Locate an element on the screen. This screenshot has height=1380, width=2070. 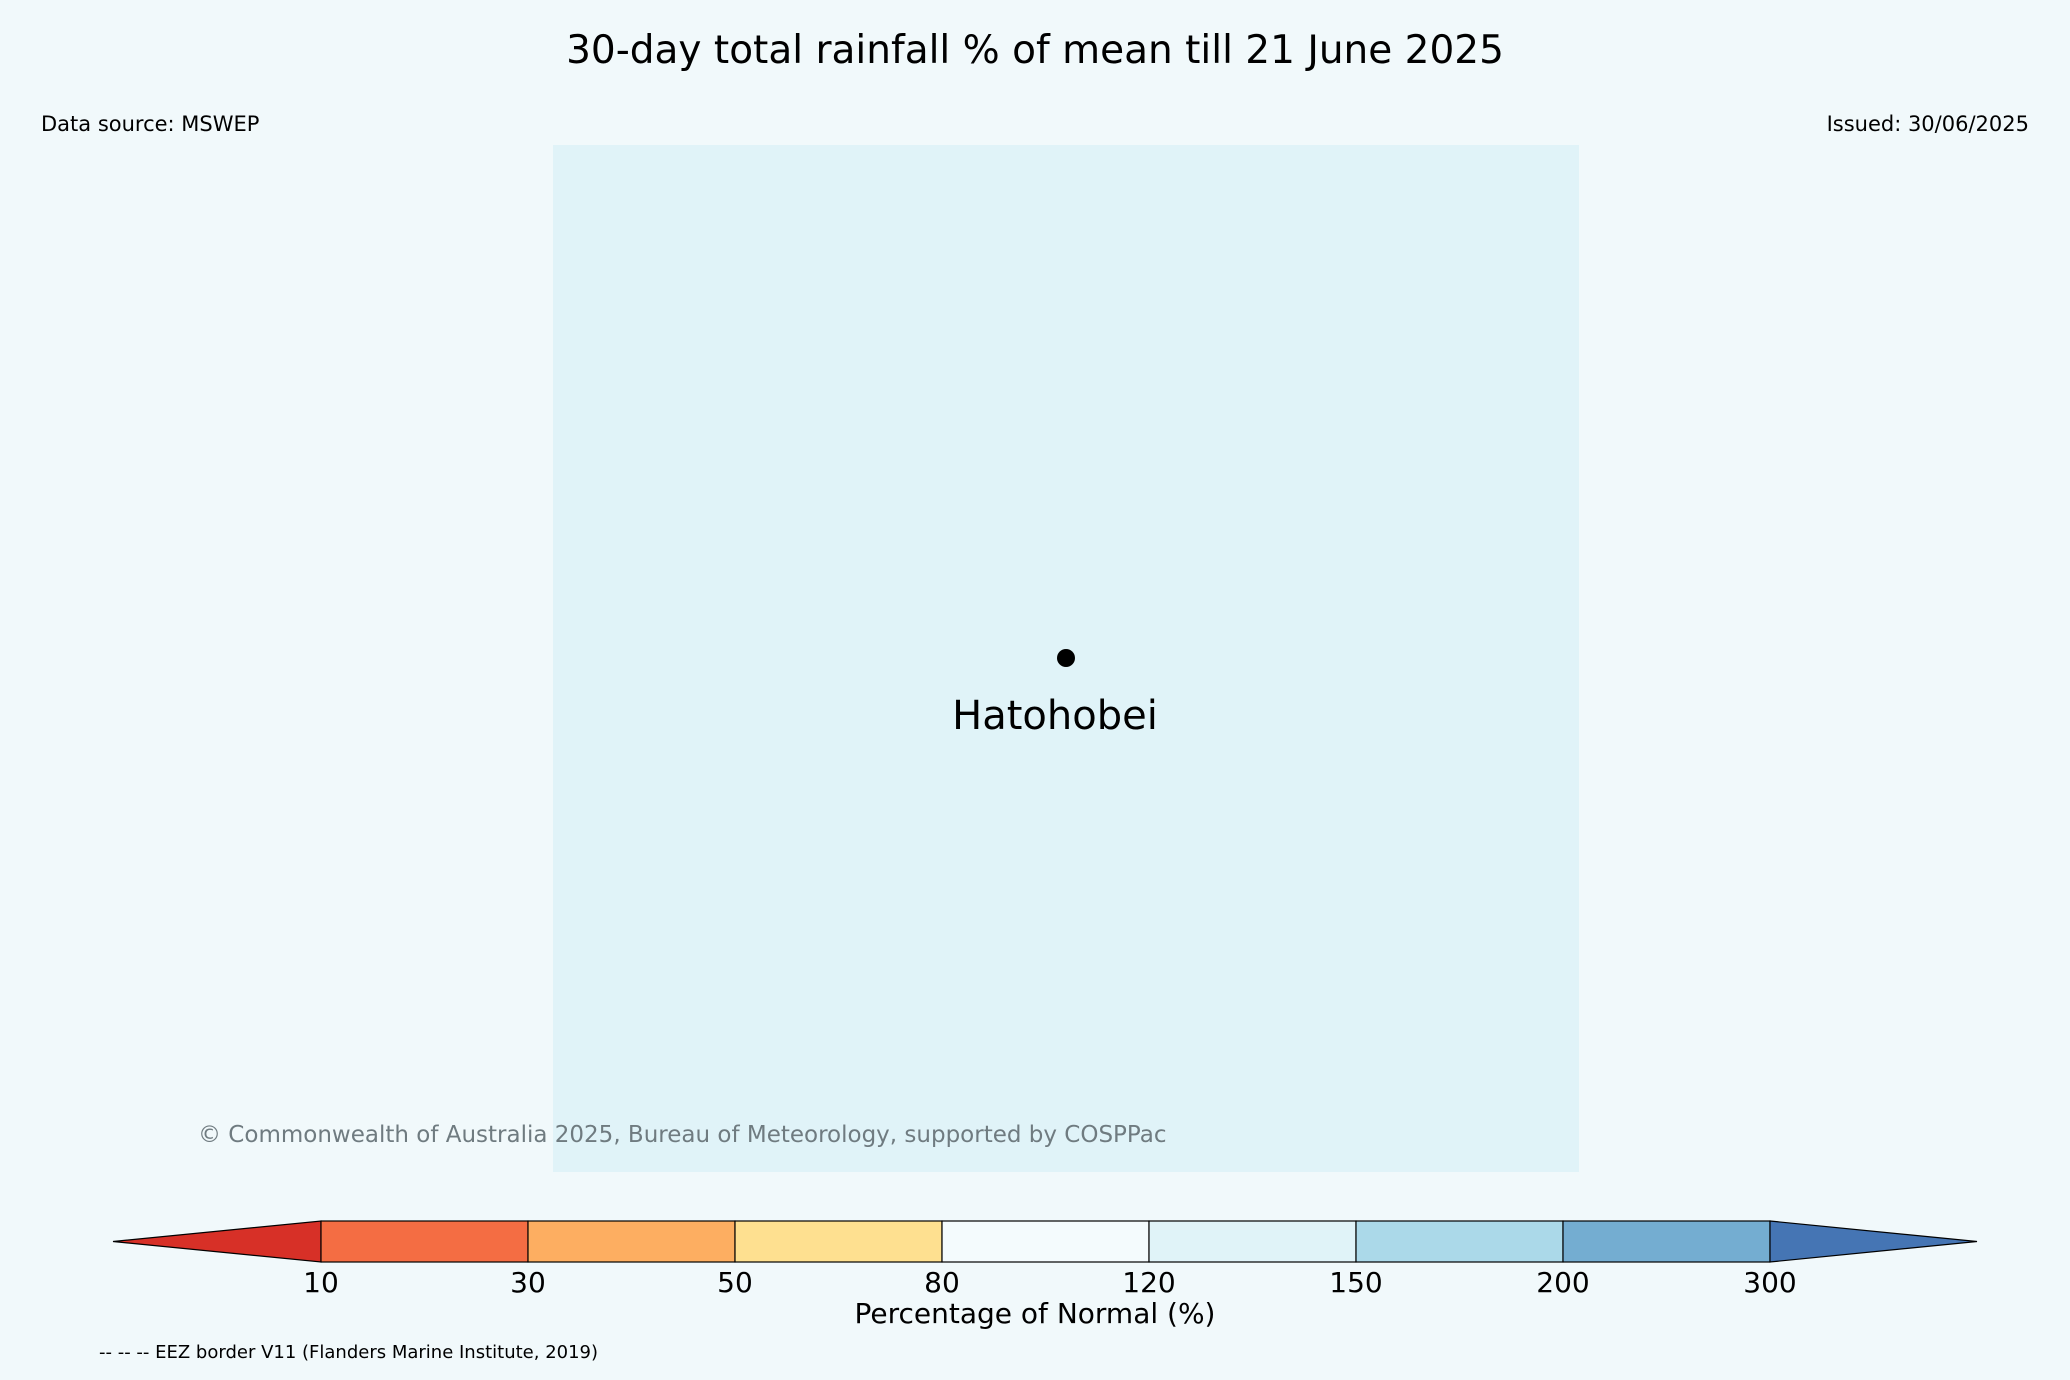
colorbar-under-arrow is located at coordinates (217, 1241).